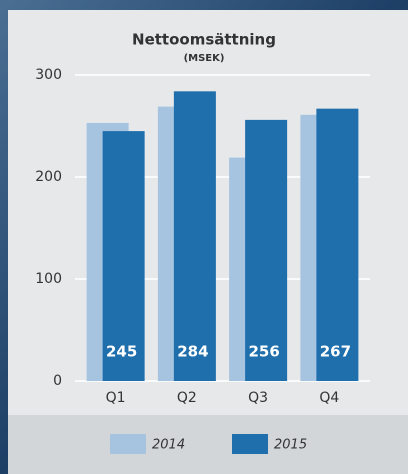 This screenshot has width=408, height=474. Describe the element at coordinates (57, 381) in the screenshot. I see `y-tick-label: 0` at that location.